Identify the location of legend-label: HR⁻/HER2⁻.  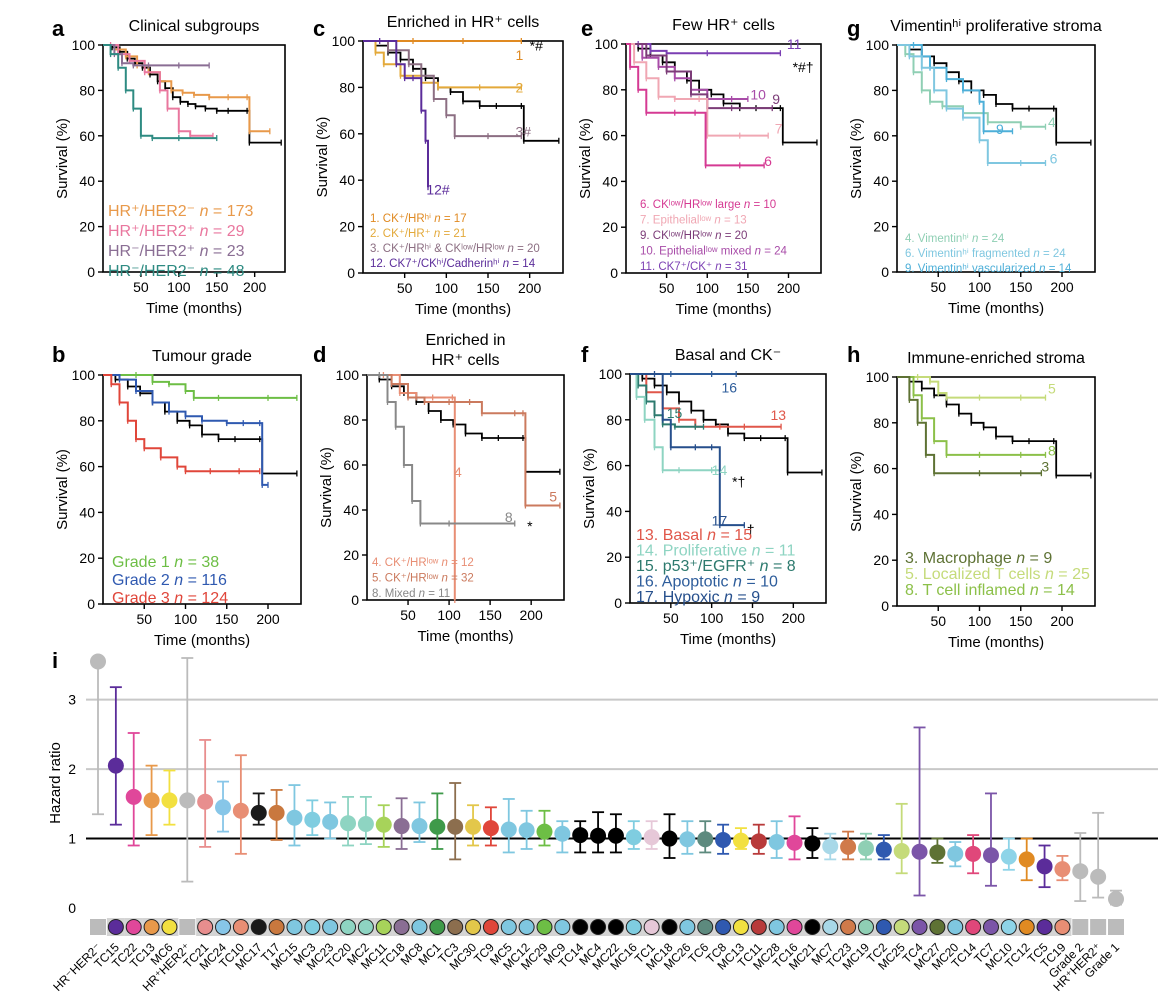
(154, 271).